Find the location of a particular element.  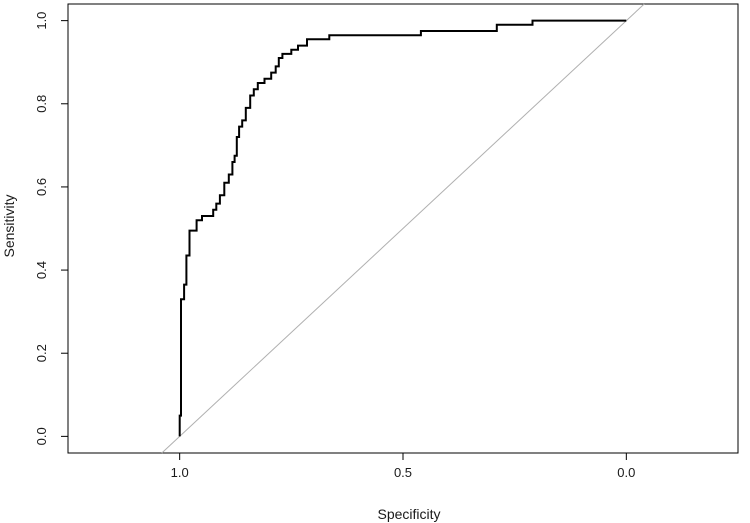

x-tick-label: 0.0 is located at coordinates (626, 472).